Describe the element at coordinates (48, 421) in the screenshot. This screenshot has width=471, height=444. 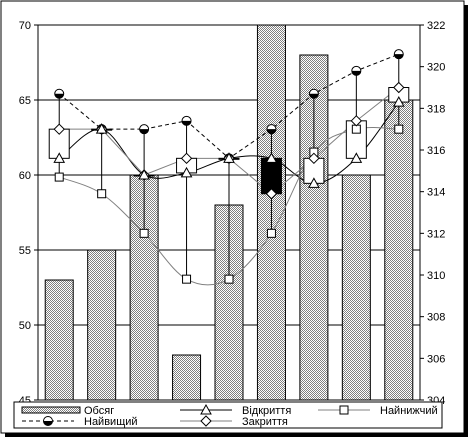
I see `legend-marker-high` at that location.